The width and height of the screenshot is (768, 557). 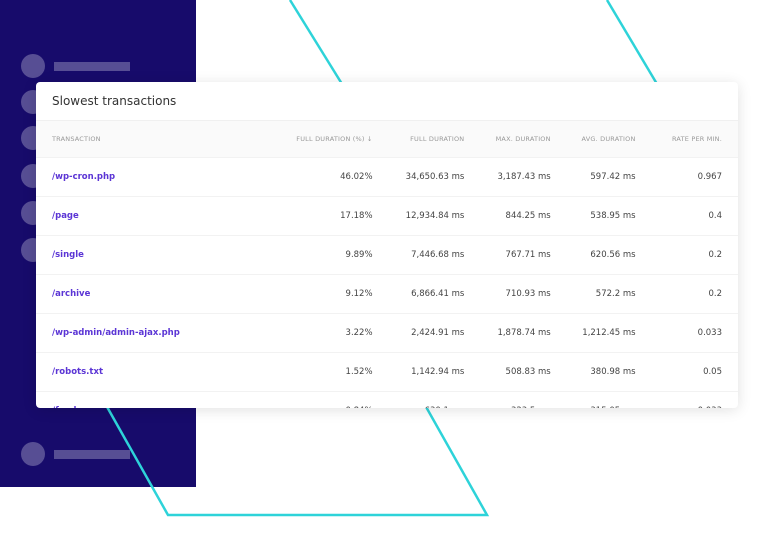 What do you see at coordinates (419, 216) in the screenshot?
I see `table-cell: 12,934.84 ms` at bounding box center [419, 216].